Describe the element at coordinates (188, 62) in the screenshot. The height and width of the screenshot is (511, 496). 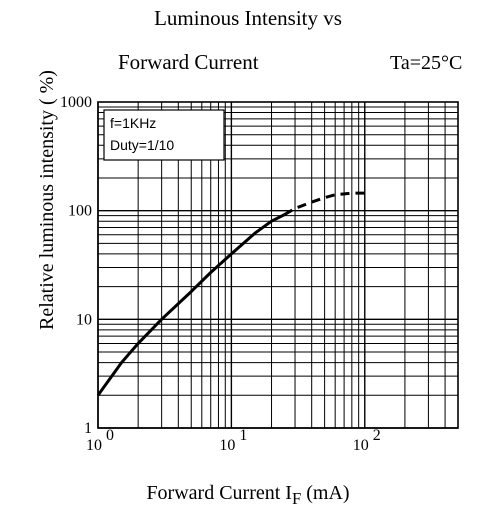
I see `chart-subtitle: Forward Current` at that location.